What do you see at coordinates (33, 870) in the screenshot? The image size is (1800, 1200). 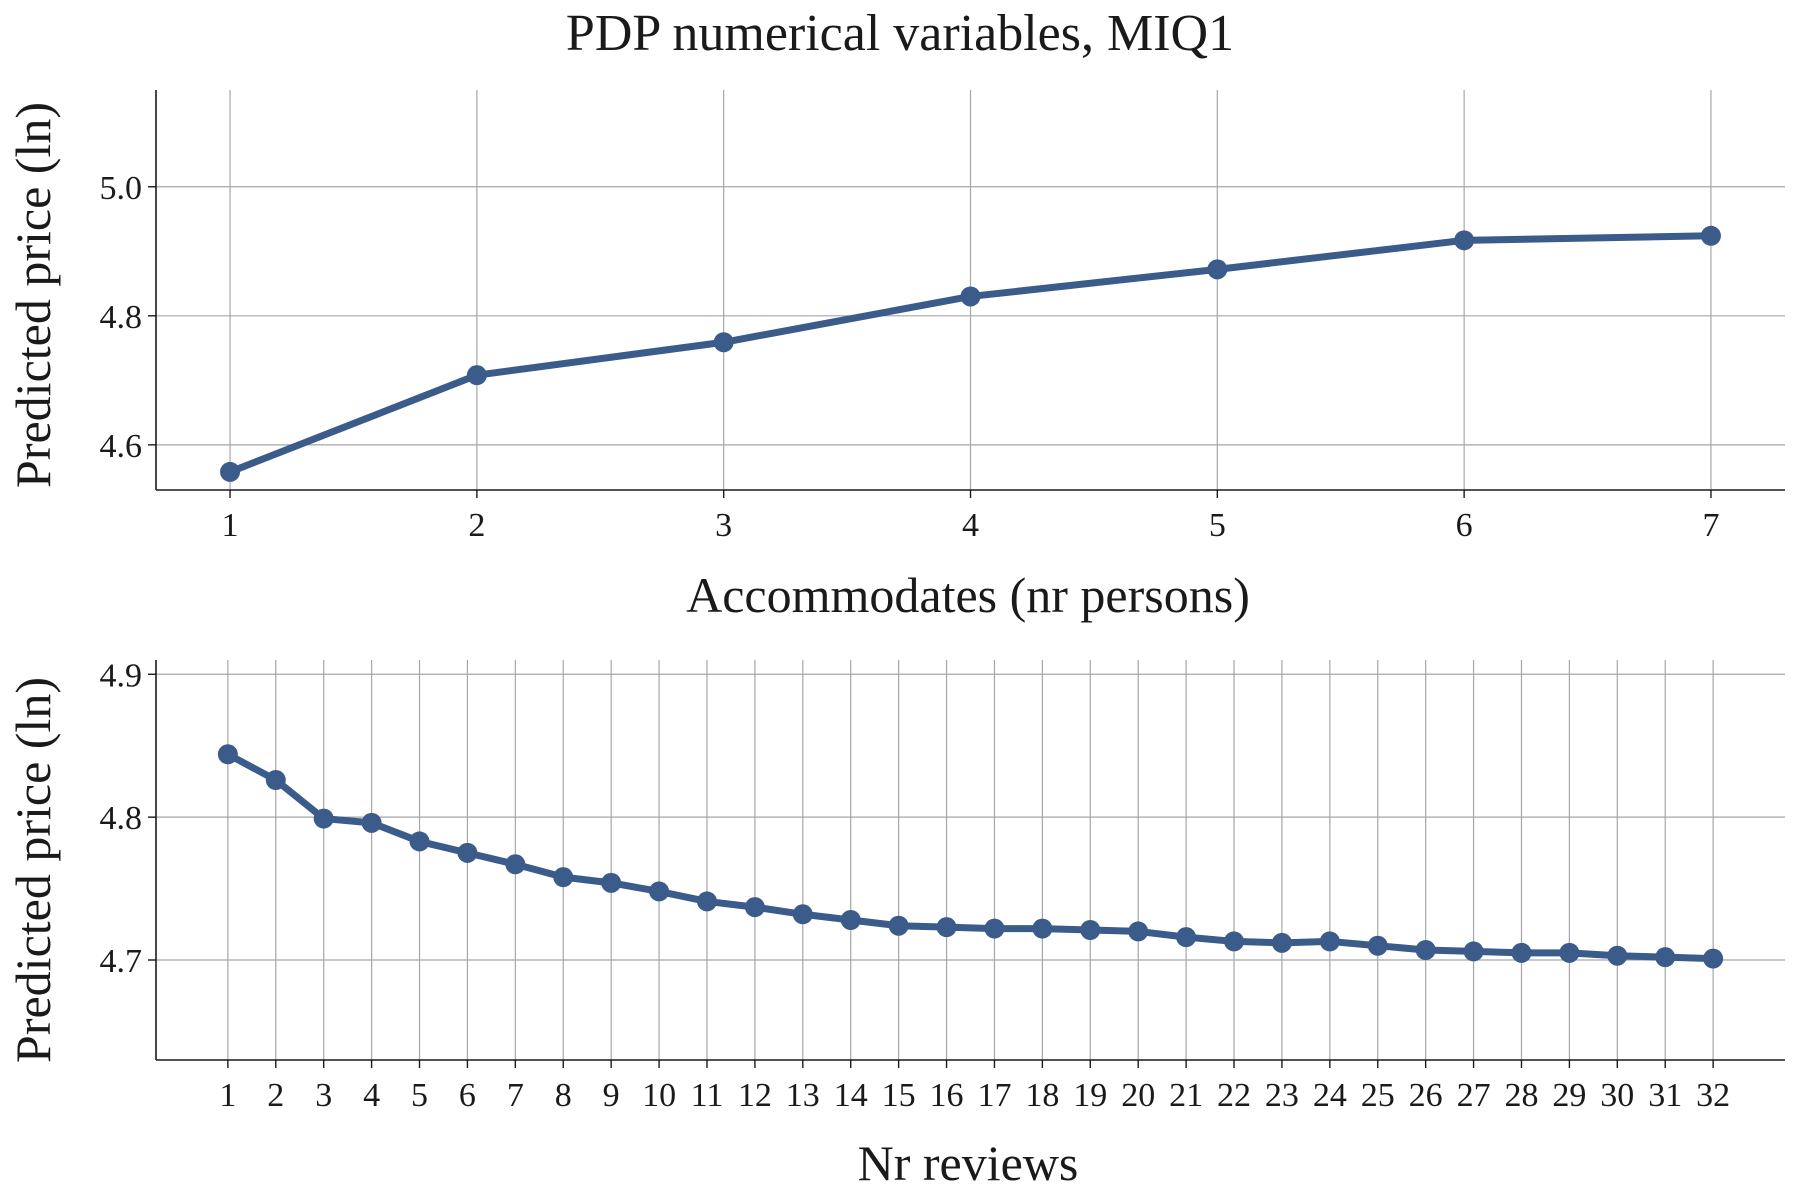 I see `y-axis-label-nr-reviews: Predicted price (ln)` at bounding box center [33, 870].